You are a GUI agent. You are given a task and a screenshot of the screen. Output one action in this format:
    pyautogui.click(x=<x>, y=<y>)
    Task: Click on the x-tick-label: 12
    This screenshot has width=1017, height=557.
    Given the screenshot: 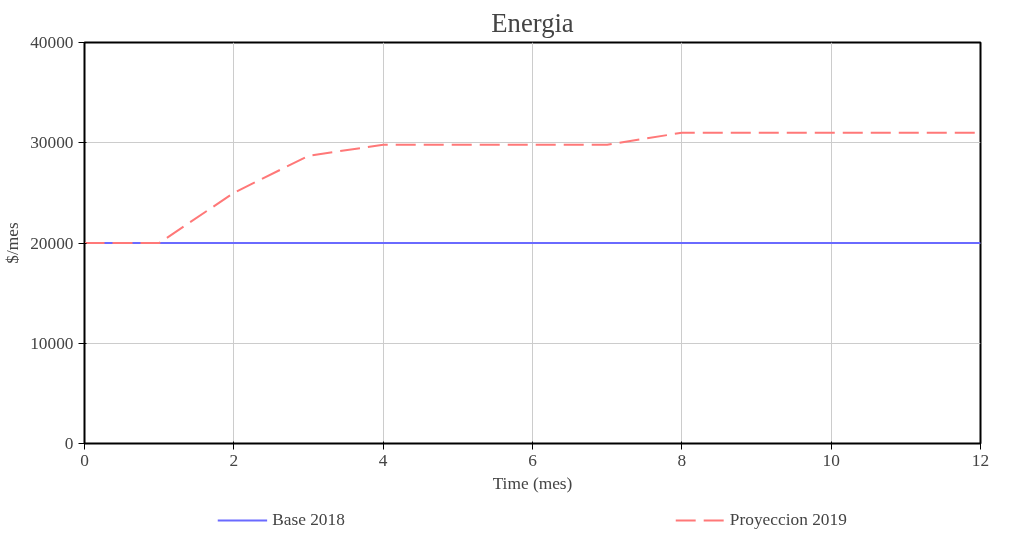 What is the action you would take?
    pyautogui.click(x=980, y=460)
    